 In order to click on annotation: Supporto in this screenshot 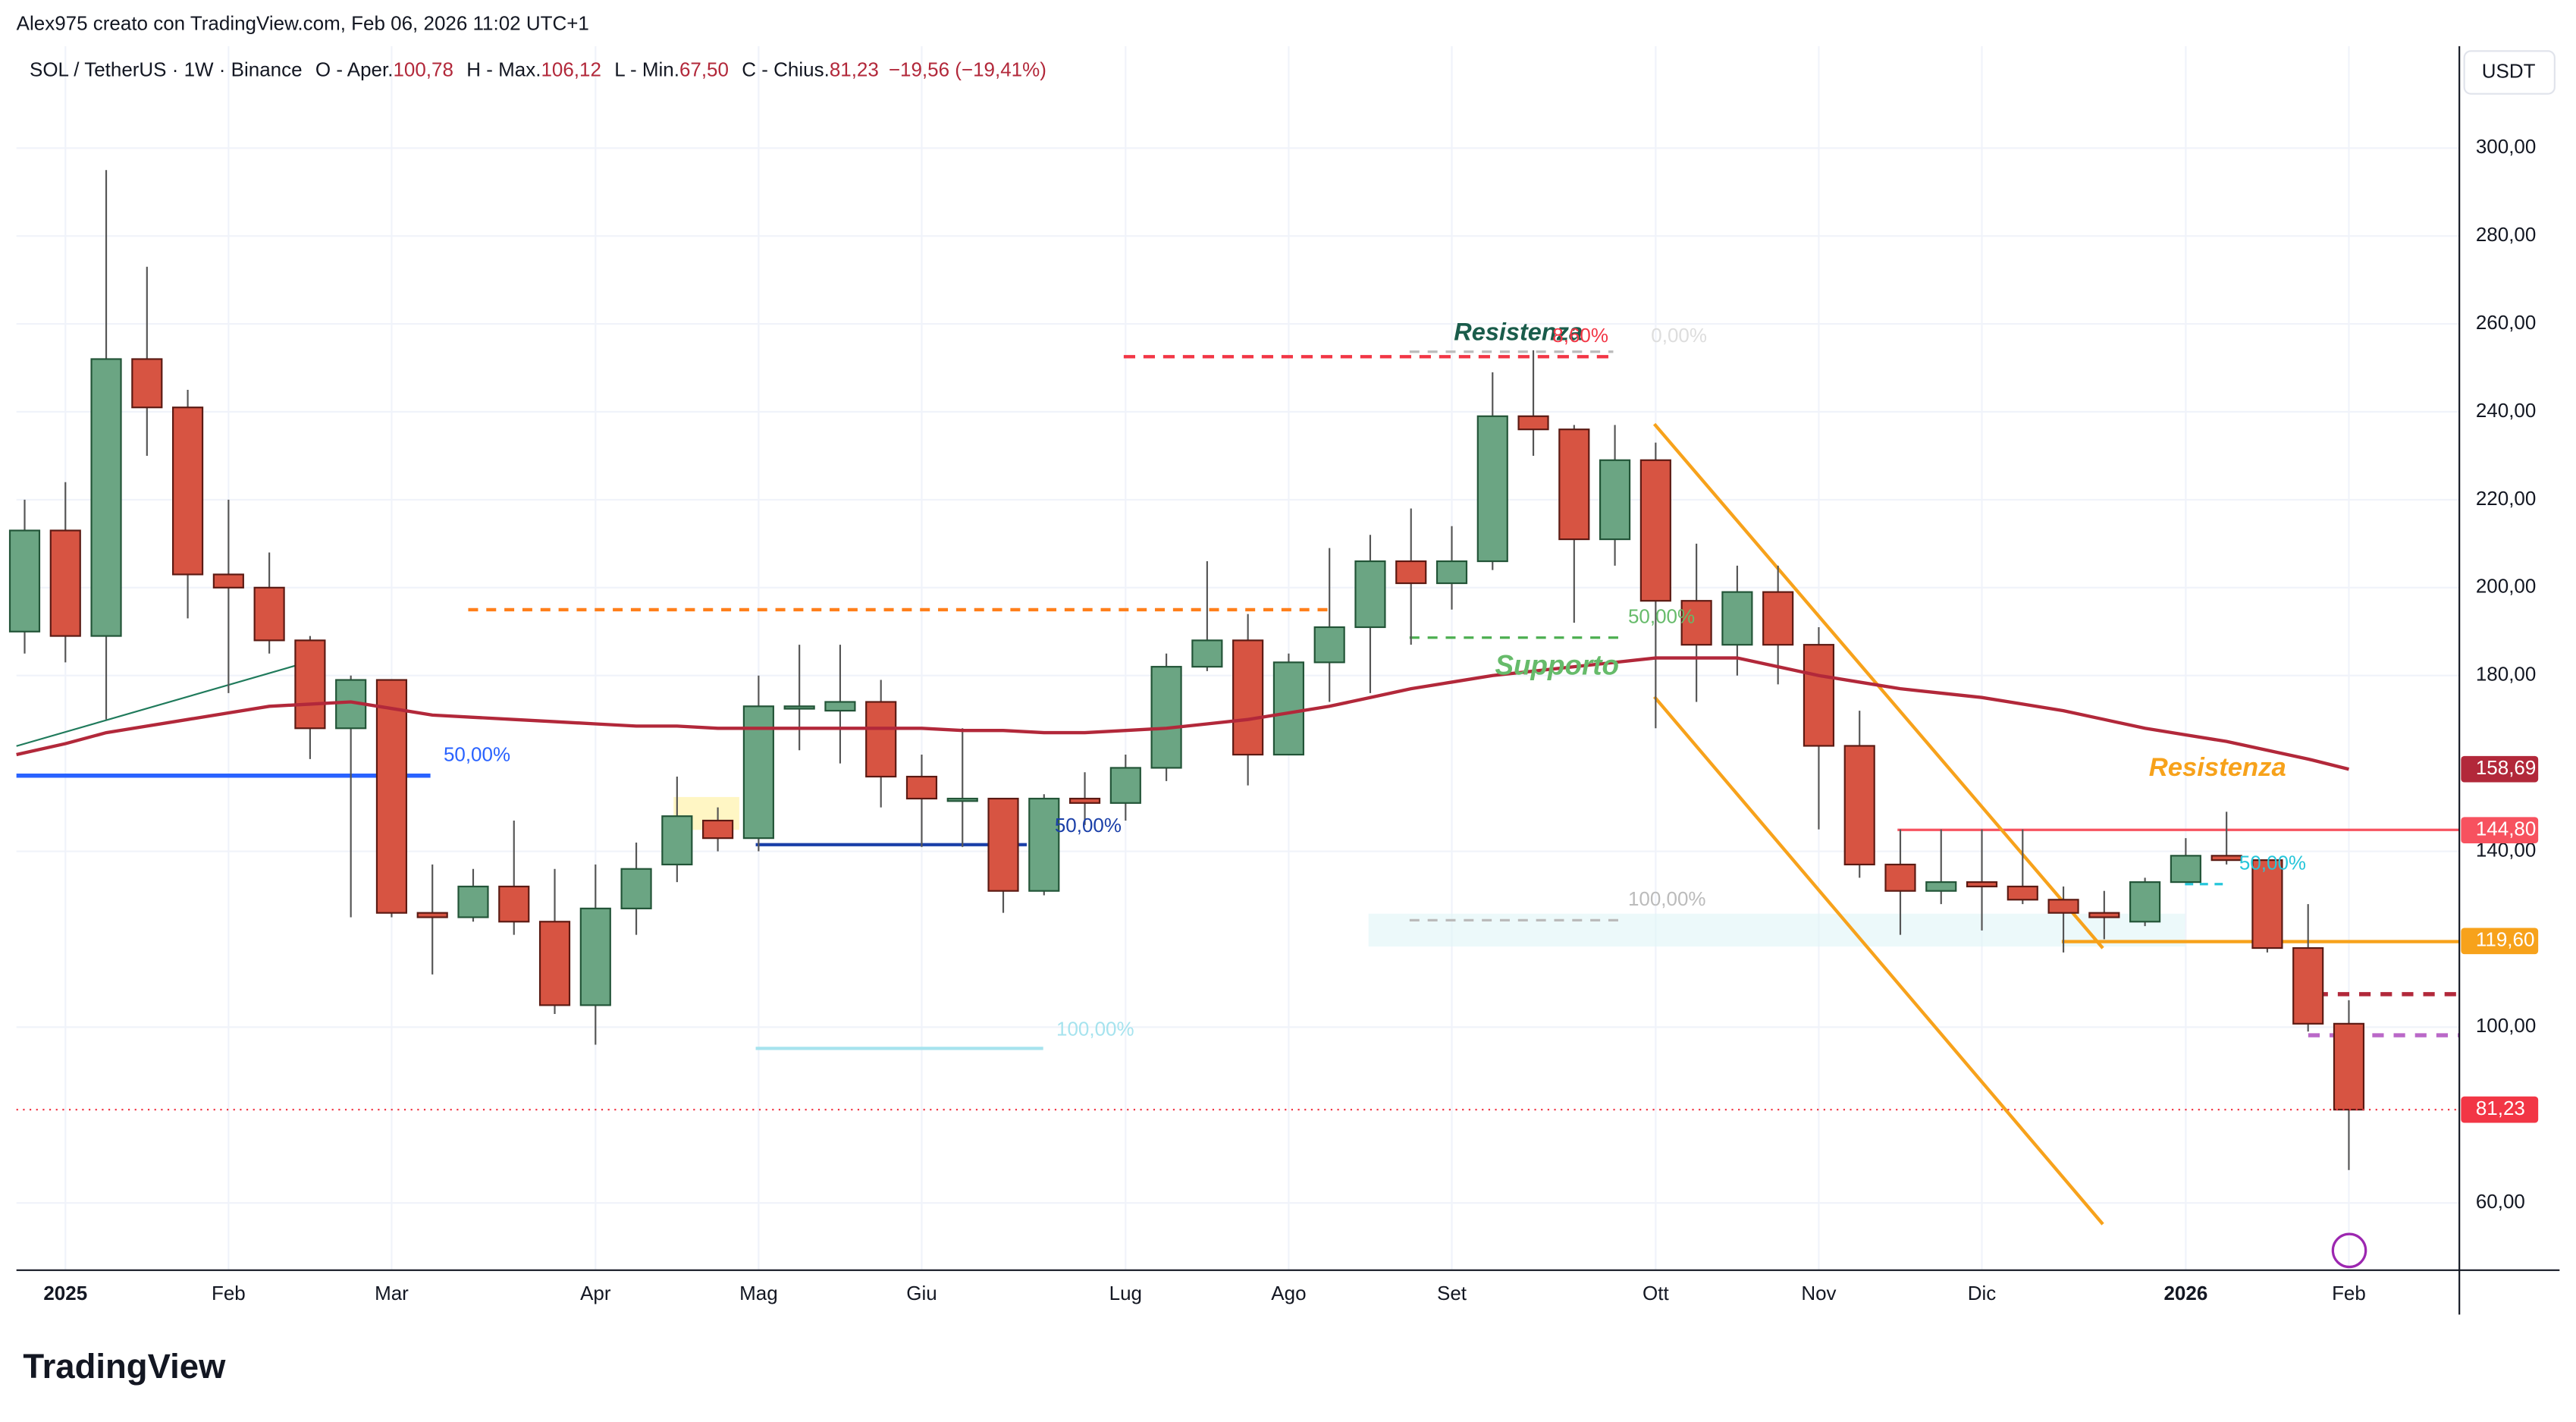, I will do `click(1557, 664)`.